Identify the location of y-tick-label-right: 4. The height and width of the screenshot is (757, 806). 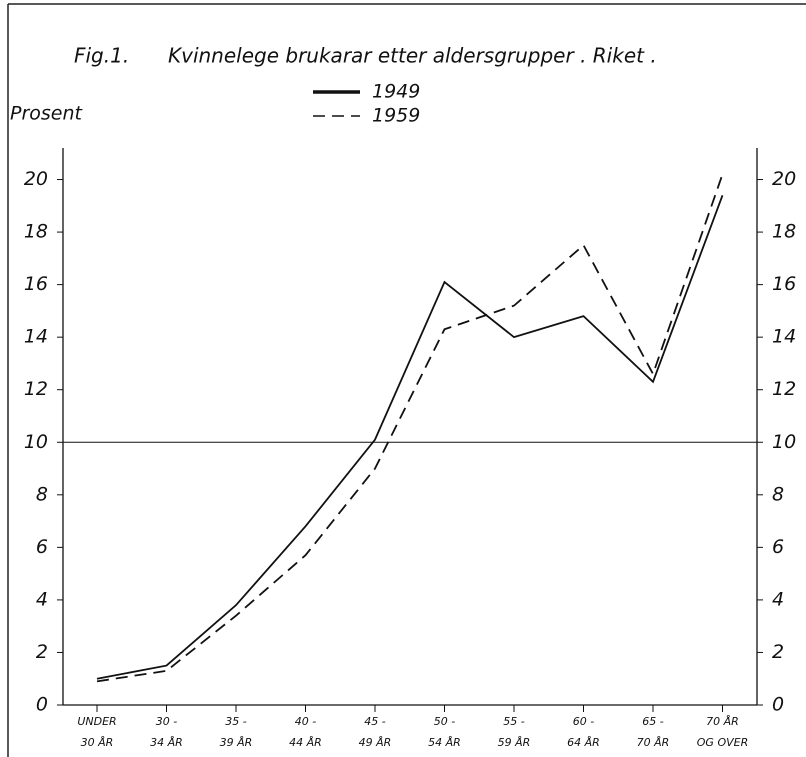
(778, 599).